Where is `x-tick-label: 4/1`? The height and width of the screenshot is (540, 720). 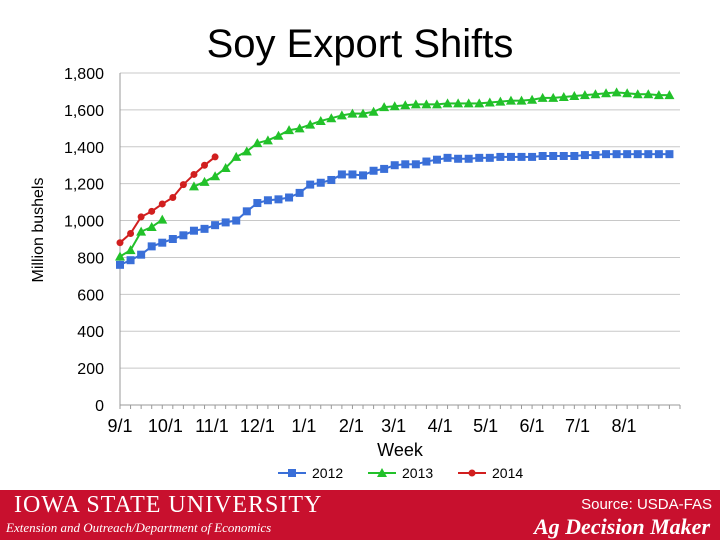 x-tick-label: 4/1 is located at coordinates (440, 426).